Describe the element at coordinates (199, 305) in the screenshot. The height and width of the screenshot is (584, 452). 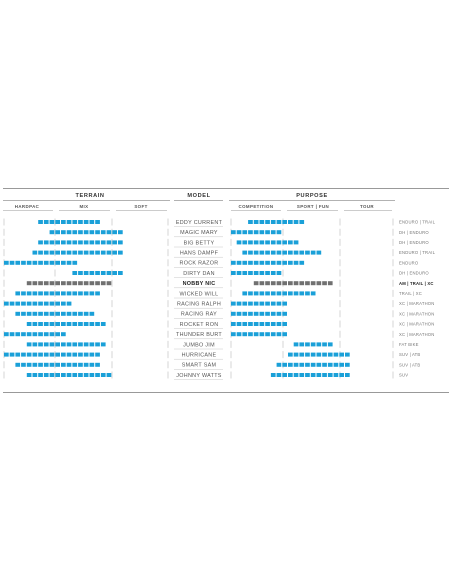
I see `model-name: RACING RALPH` at that location.